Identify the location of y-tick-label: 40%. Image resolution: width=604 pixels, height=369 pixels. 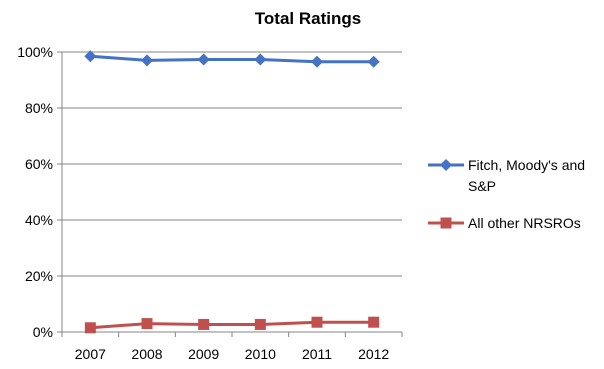
(39, 220).